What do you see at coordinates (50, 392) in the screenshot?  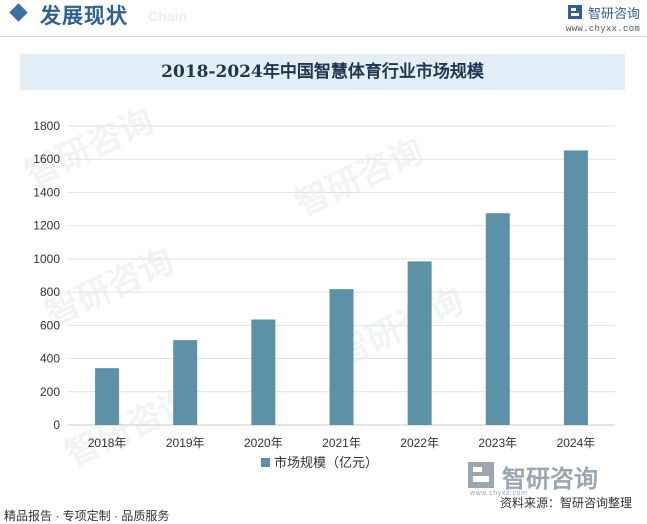 I see `y-tick-label: 200` at bounding box center [50, 392].